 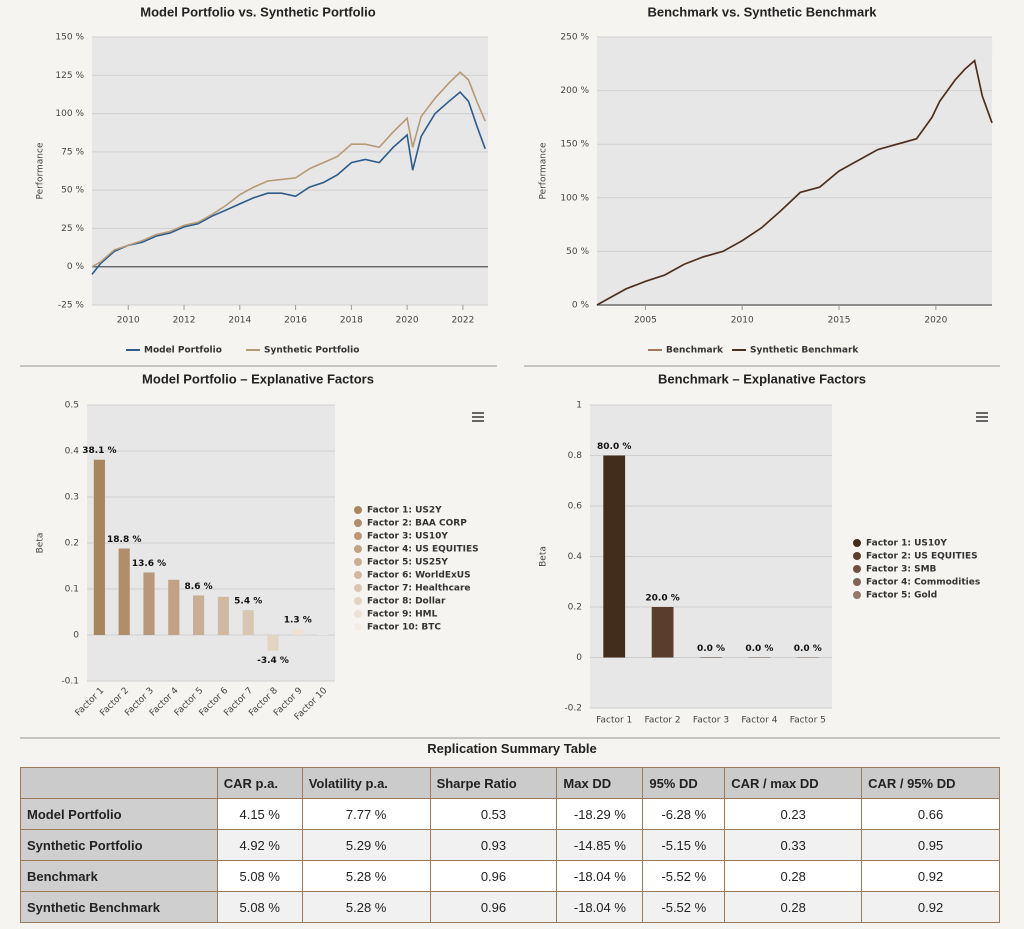 I want to click on legend-label: Factor 10: BTC, so click(x=404, y=628).